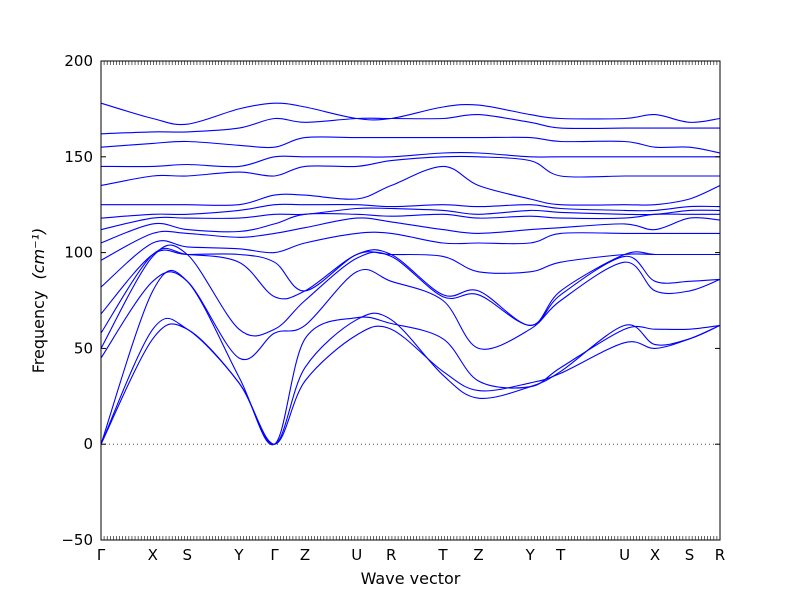 Image resolution: width=800 pixels, height=600 pixels. What do you see at coordinates (77, 540) in the screenshot?
I see `y-tick-label: −50` at bounding box center [77, 540].